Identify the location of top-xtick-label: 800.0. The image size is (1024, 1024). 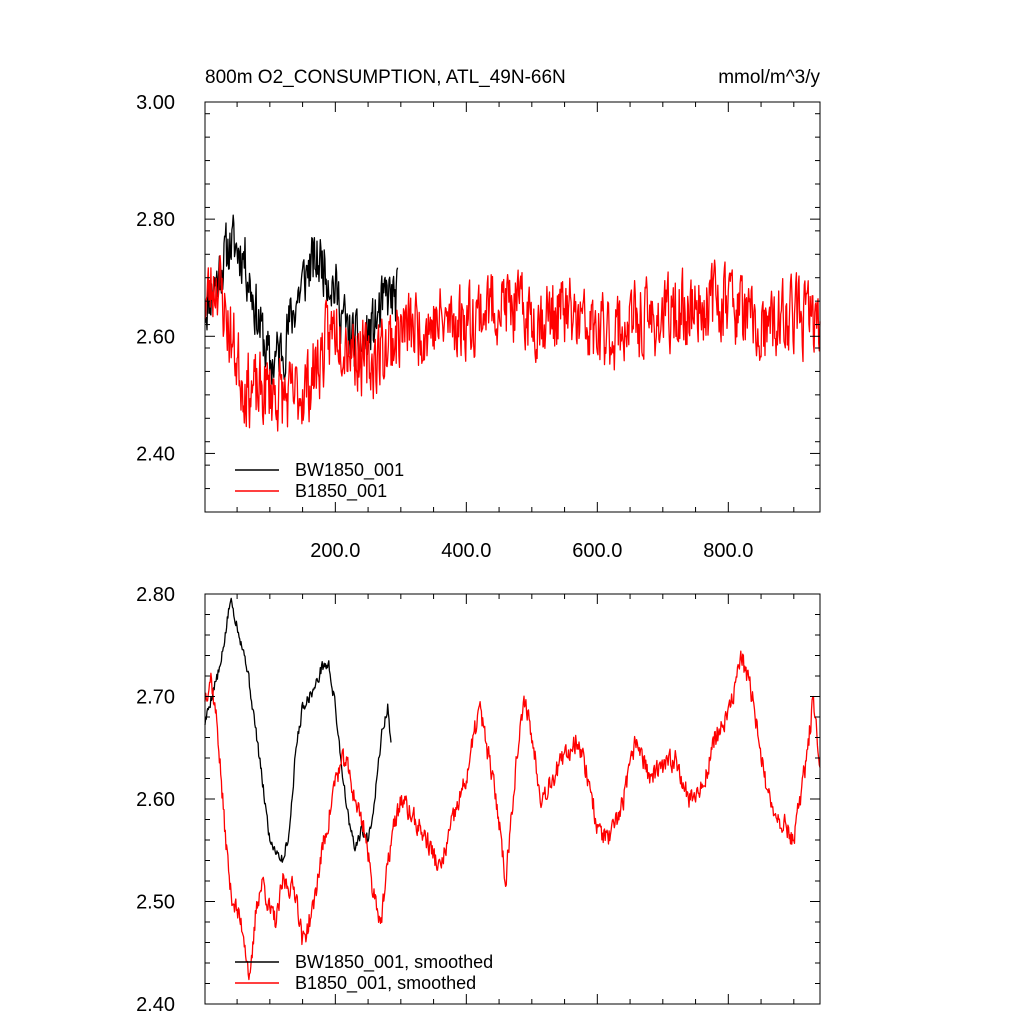
(728, 551).